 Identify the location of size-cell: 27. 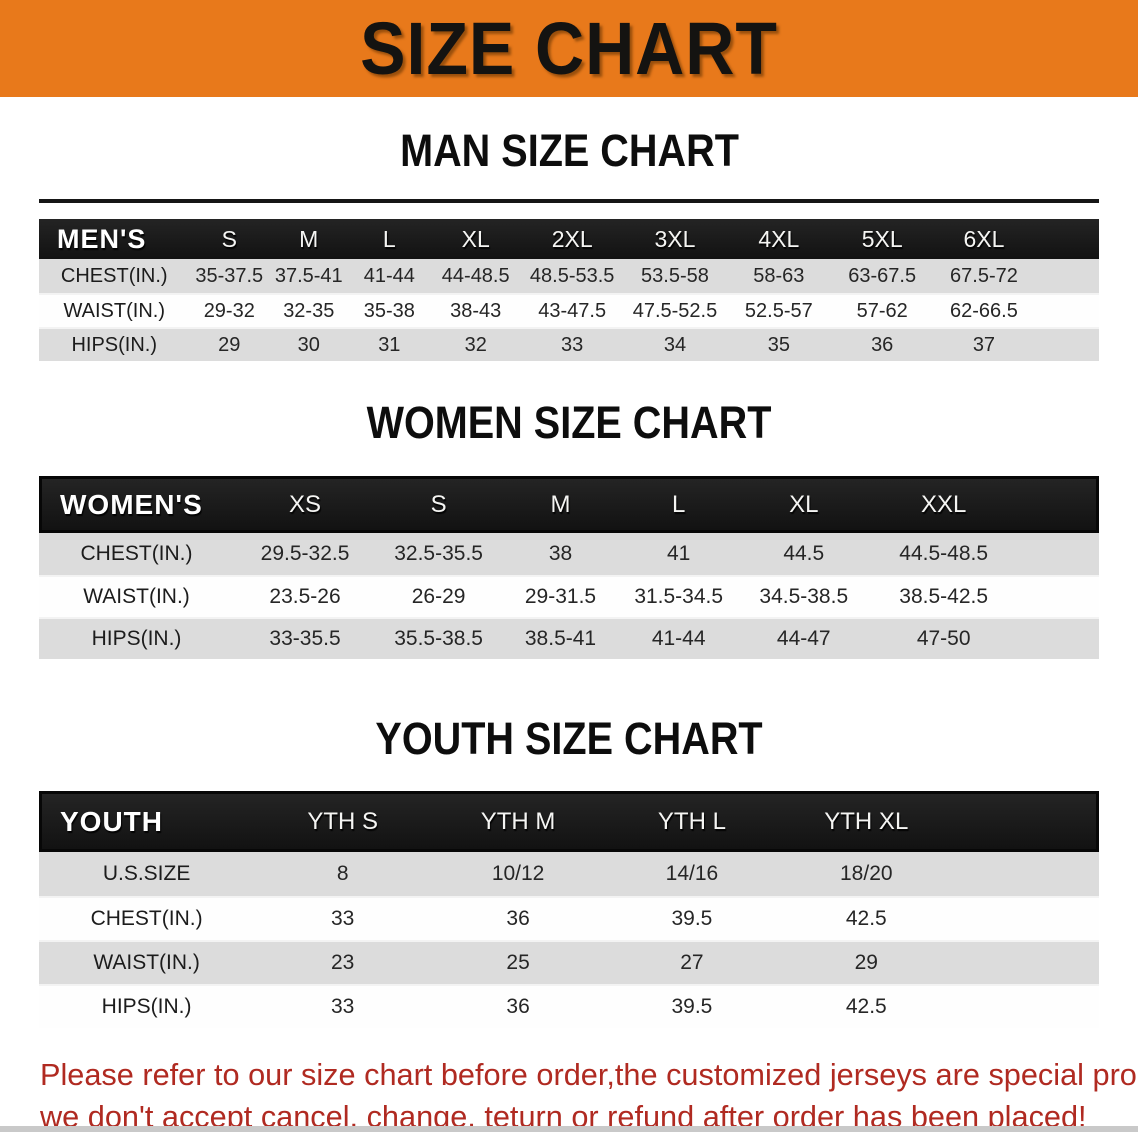
(692, 962).